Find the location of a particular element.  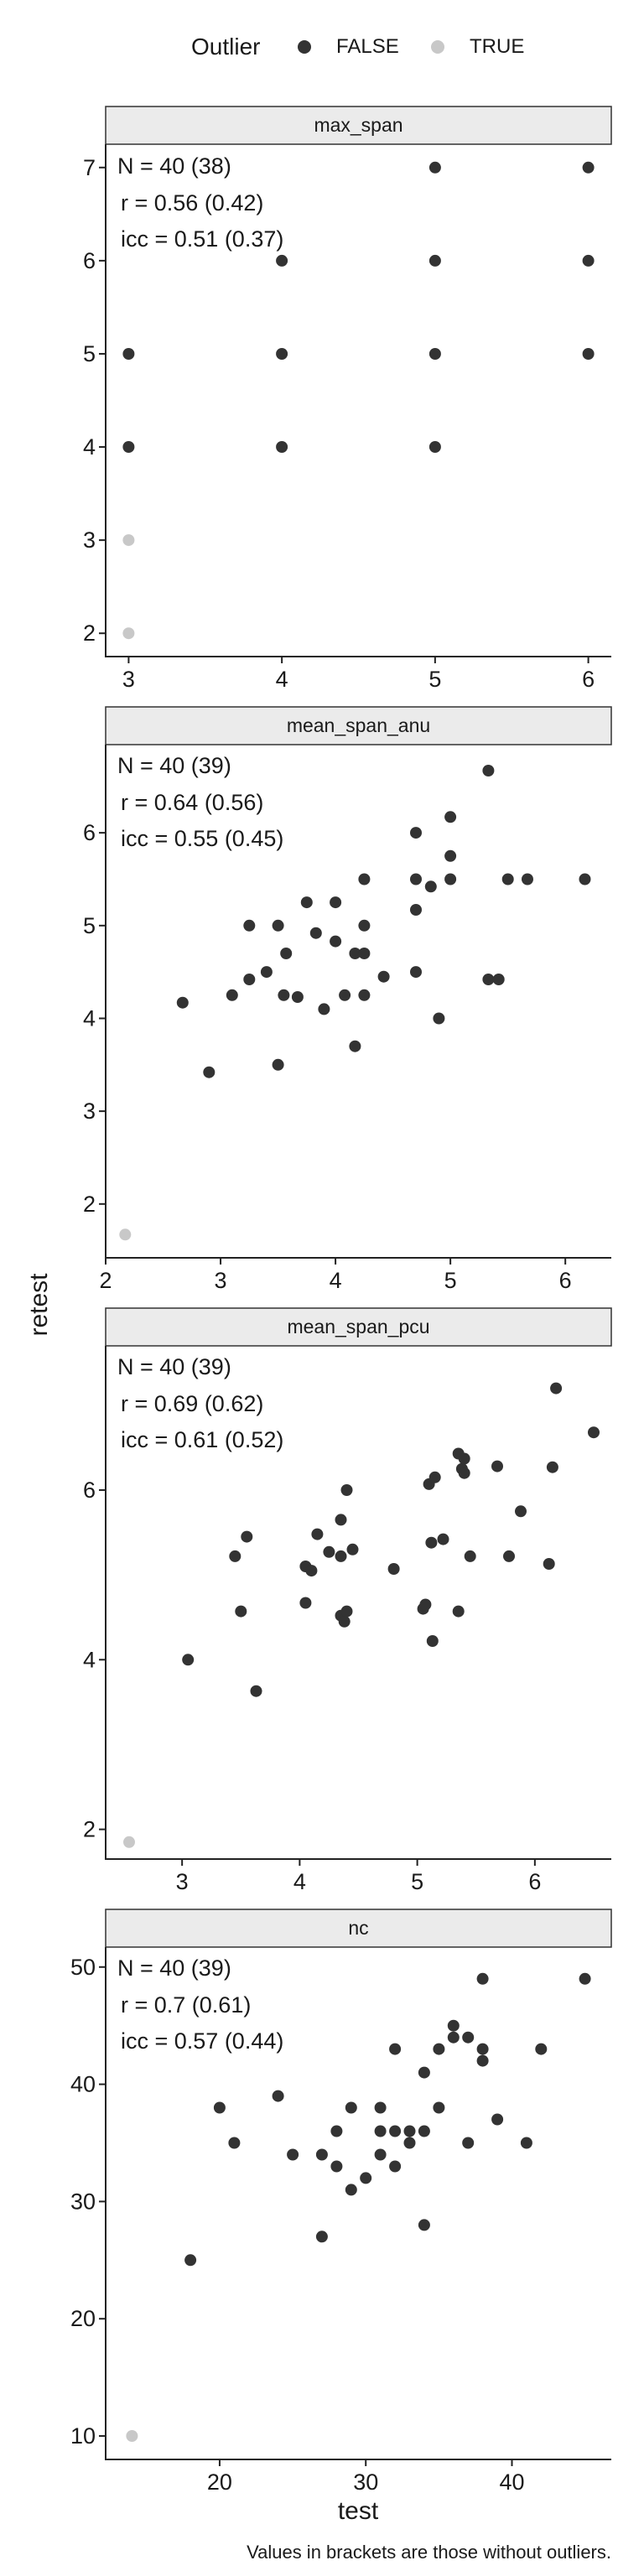

annotation-icc: icc = 0.57 (0.44) is located at coordinates (202, 2041).